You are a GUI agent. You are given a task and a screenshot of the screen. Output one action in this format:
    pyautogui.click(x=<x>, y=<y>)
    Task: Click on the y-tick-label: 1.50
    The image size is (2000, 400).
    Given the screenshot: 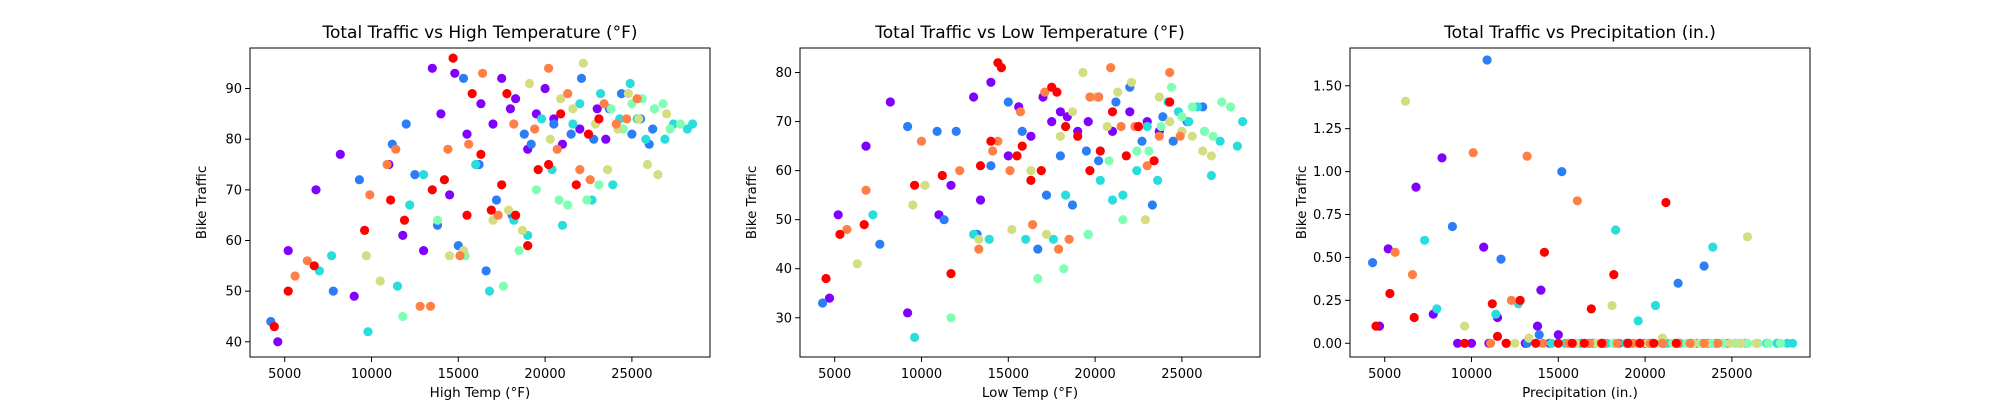 What is the action you would take?
    pyautogui.click(x=1327, y=86)
    